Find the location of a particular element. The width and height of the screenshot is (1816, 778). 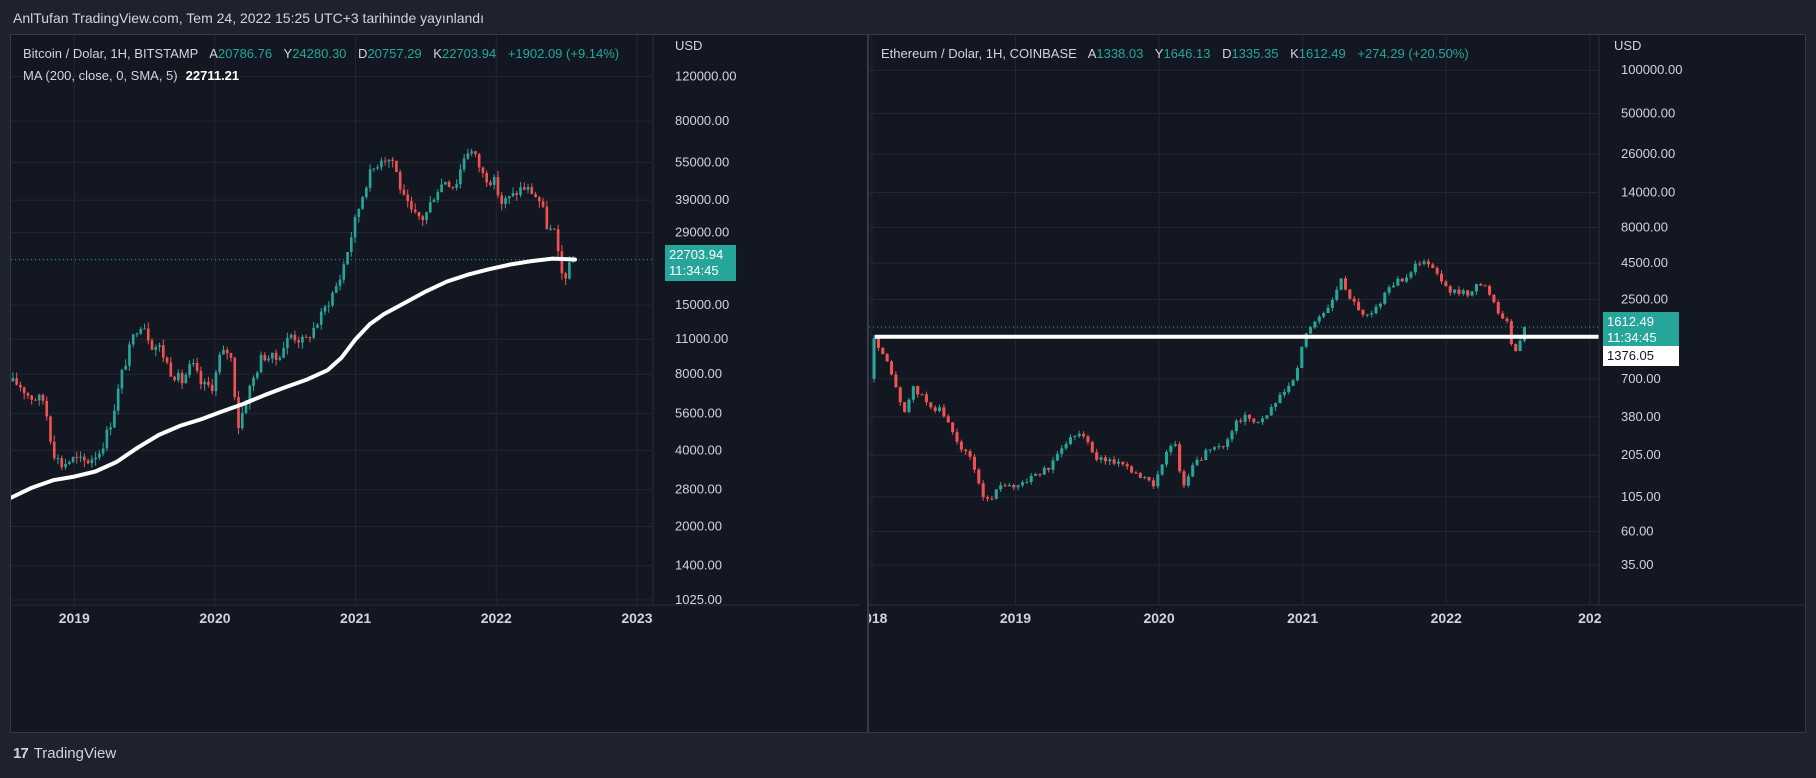

footer-brand: 17 TradingView is located at coordinates (64, 753).